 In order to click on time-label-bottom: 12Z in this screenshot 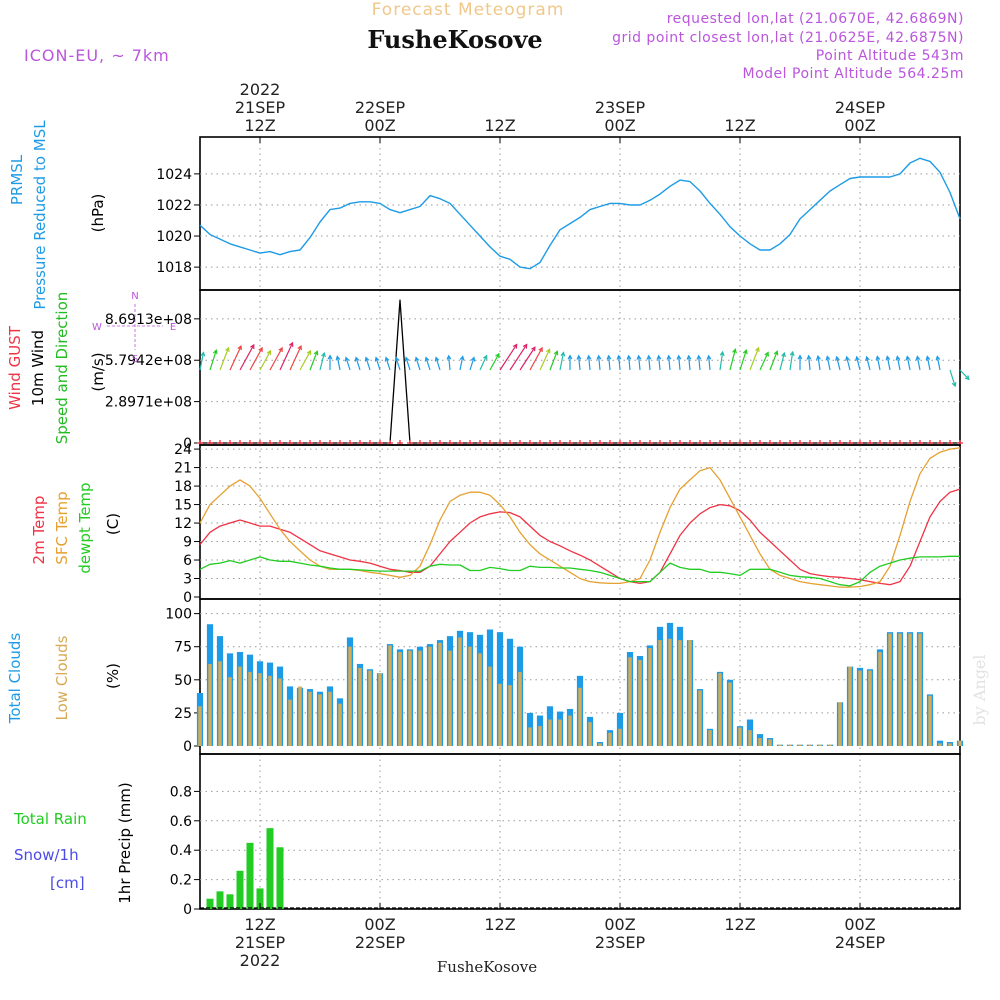, I will do `click(739, 924)`.